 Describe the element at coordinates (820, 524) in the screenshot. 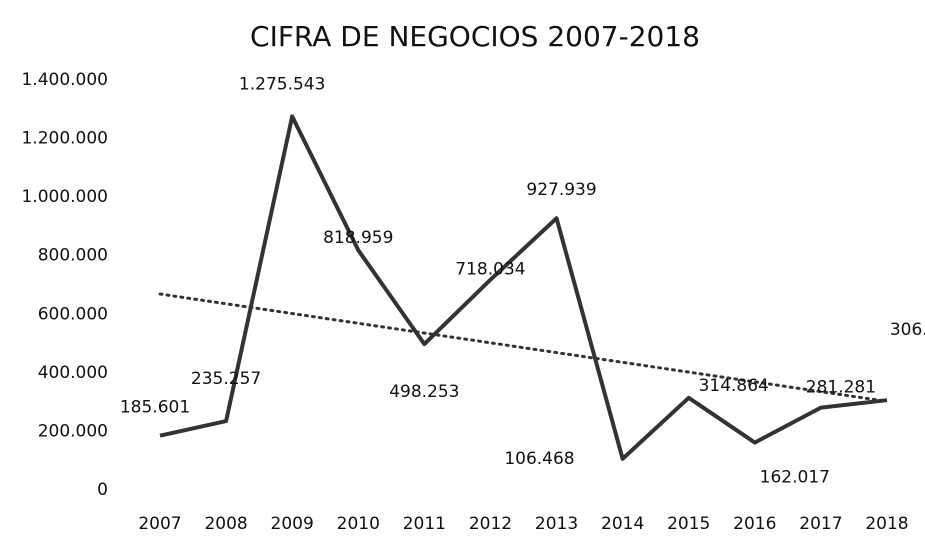

I see `x-tick-label: 2017` at that location.